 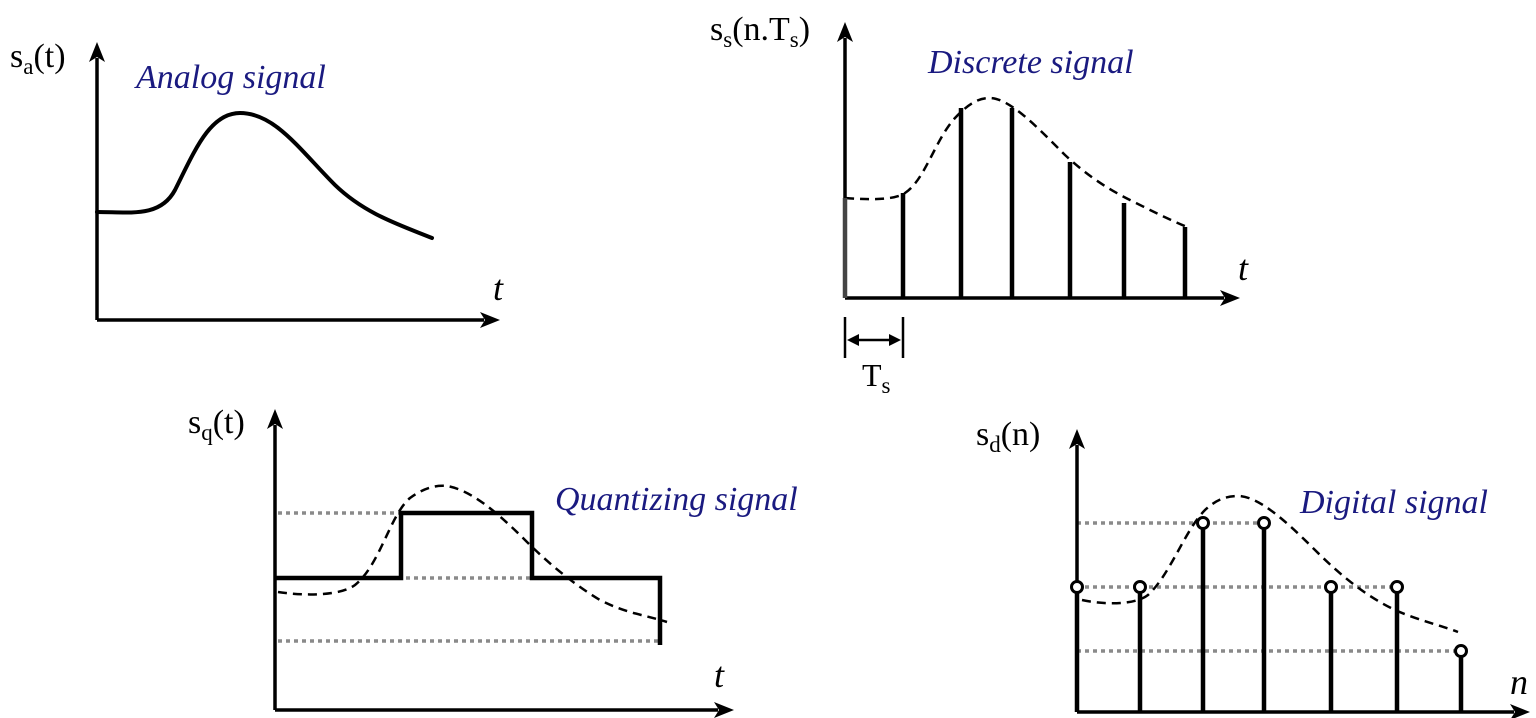 What do you see at coordinates (1016, 162) in the screenshot?
I see `discrete-envelope` at bounding box center [1016, 162].